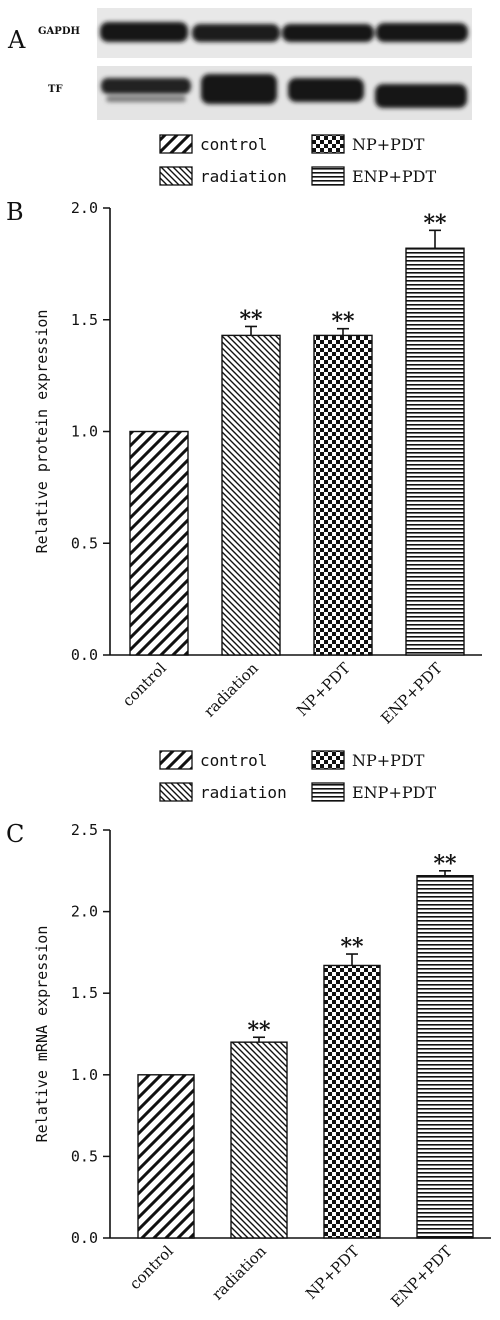 Image resolution: width=500 pixels, height=1320 pixels. What do you see at coordinates (42, 432) in the screenshot?
I see `y-axis-label: Relative protein expression` at bounding box center [42, 432].